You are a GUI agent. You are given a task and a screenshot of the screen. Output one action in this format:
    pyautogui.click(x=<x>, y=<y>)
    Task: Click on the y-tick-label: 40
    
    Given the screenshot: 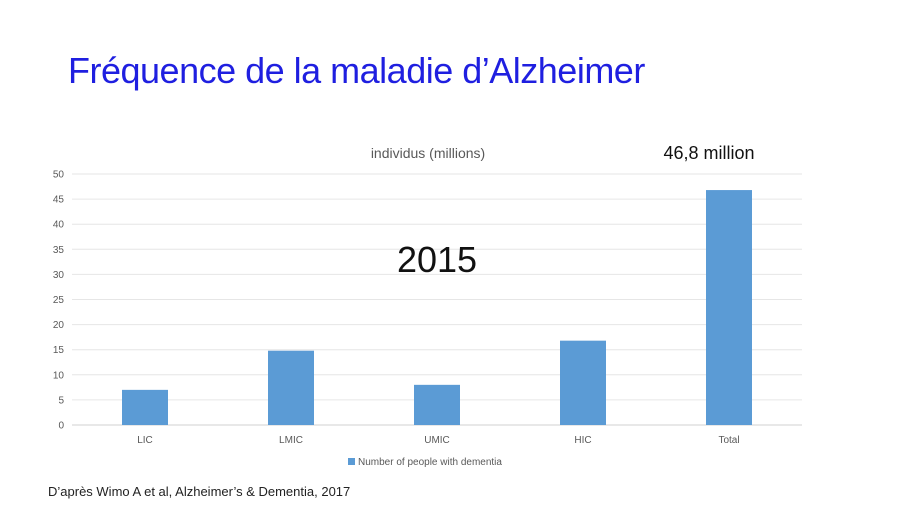 What is the action you would take?
    pyautogui.click(x=59, y=225)
    